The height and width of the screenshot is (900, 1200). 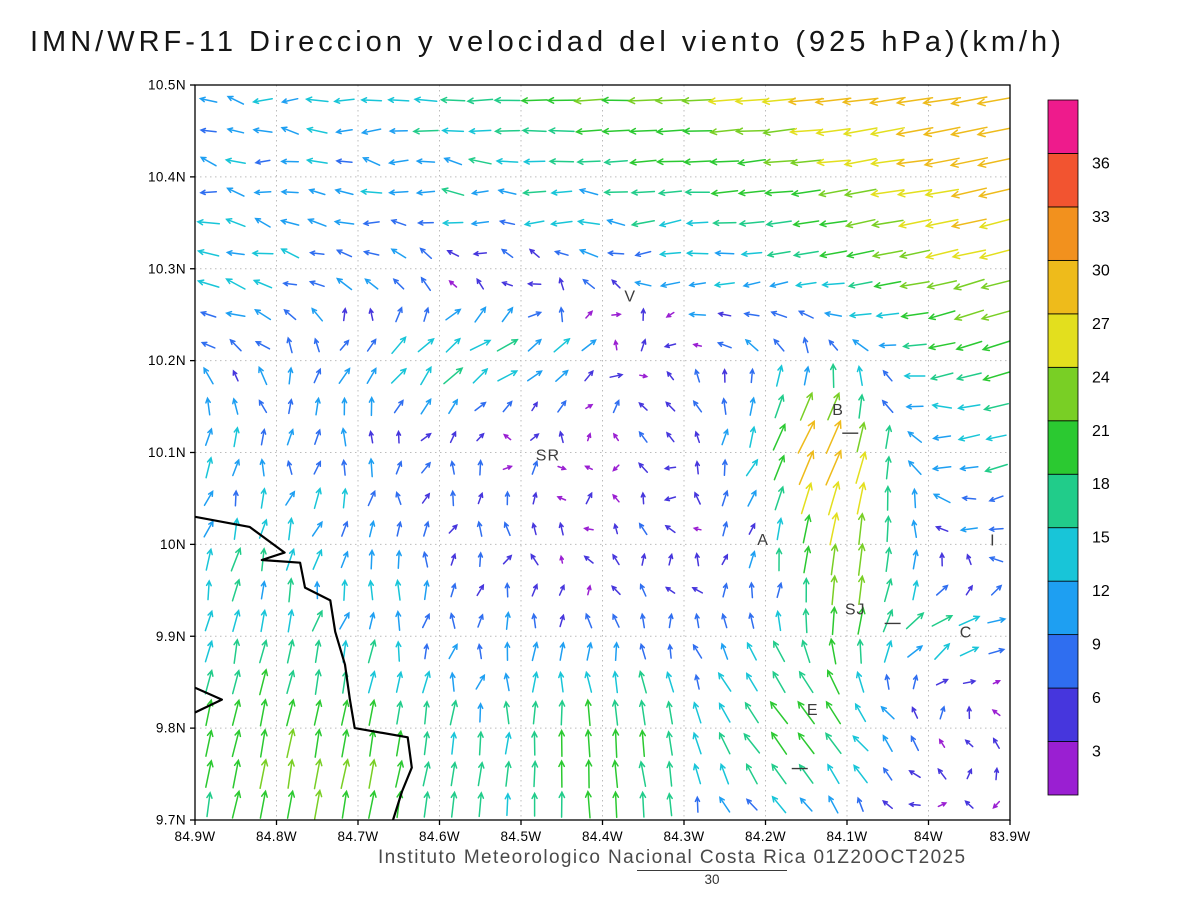 I want to click on lat-tick-label: 9.8N, so click(x=171, y=728).